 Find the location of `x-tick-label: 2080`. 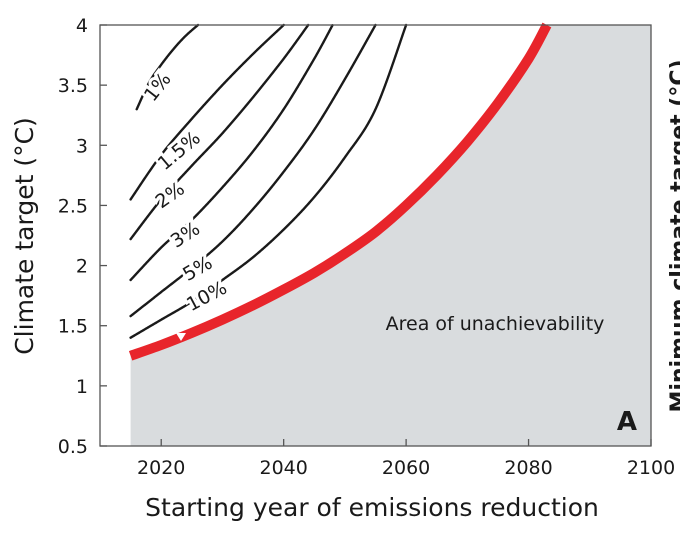

x-tick-label: 2080 is located at coordinates (528, 468).